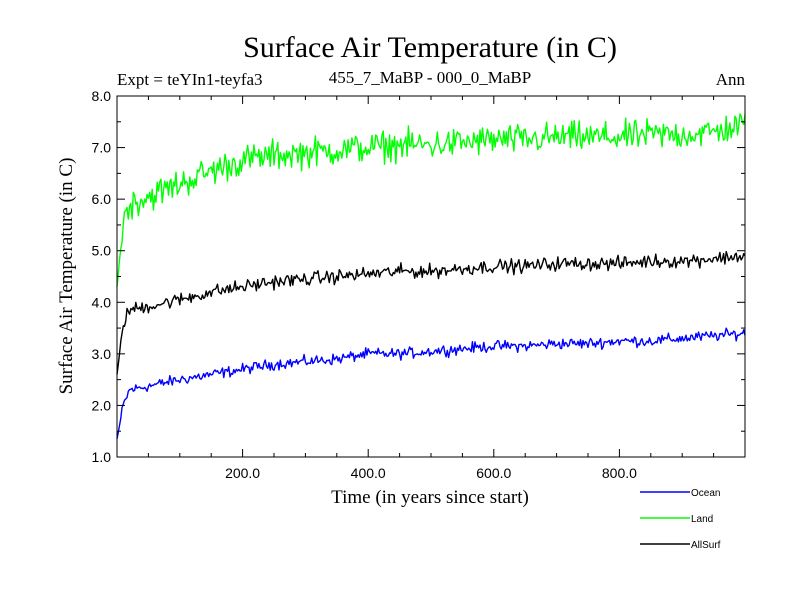 This screenshot has height=600, width=800. Describe the element at coordinates (705, 493) in the screenshot. I see `legend-label: Ocean` at that location.